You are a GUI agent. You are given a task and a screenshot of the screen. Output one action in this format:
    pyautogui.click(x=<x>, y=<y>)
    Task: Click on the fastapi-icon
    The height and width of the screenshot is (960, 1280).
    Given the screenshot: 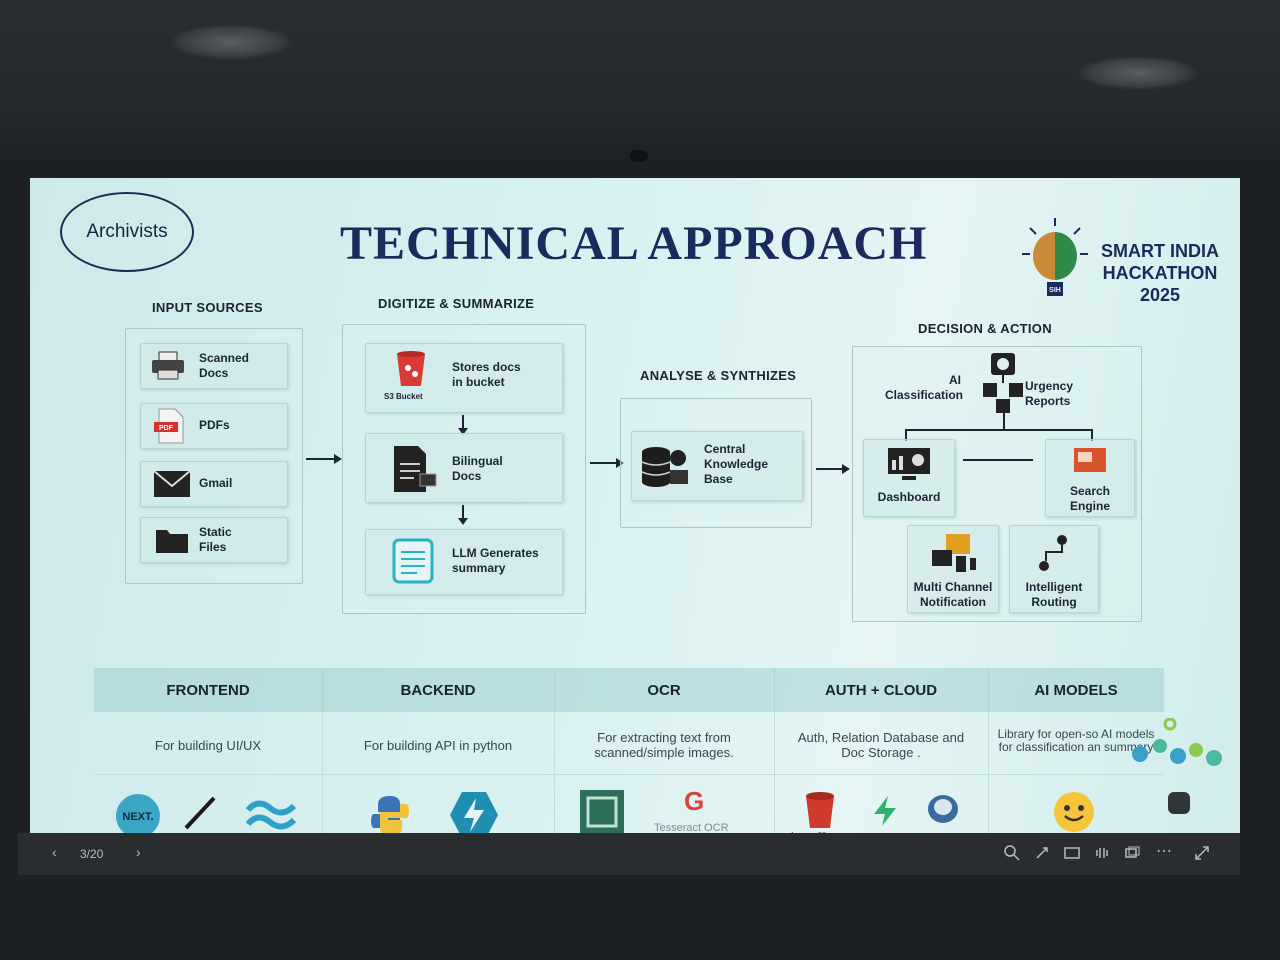 What is the action you would take?
    pyautogui.click(x=474, y=812)
    